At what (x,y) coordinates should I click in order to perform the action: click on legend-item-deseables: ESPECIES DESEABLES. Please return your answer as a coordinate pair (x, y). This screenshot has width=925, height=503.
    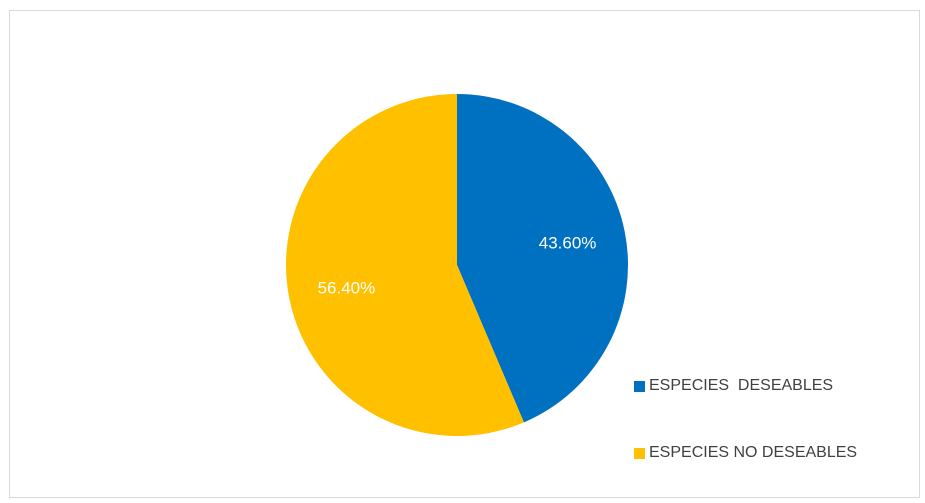
    Looking at the image, I should click on (733, 386).